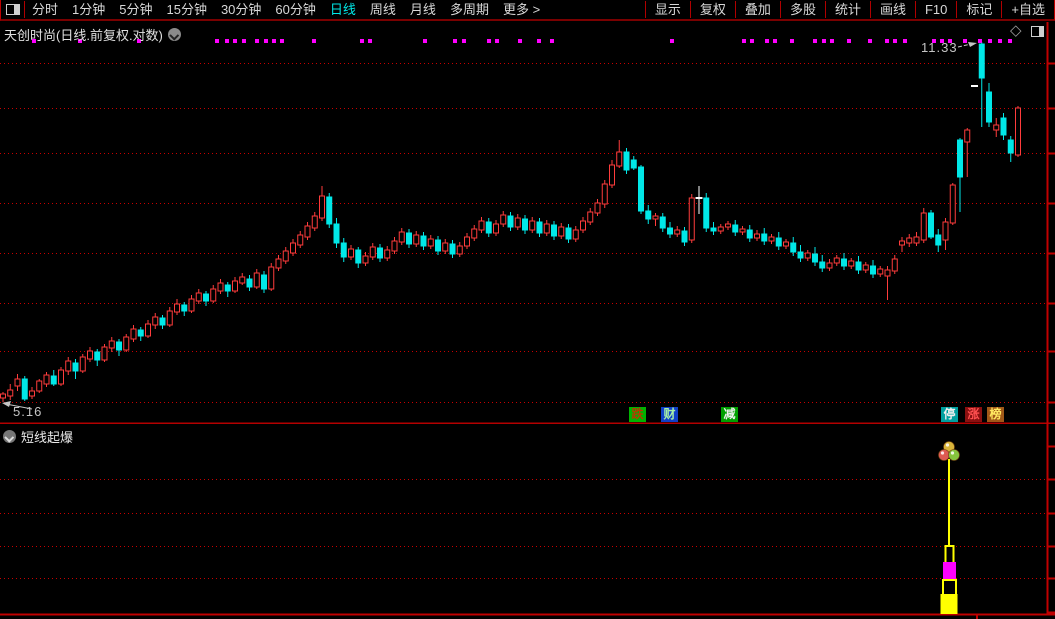  I want to click on menu-item-5: 30分钟, so click(241, 9).